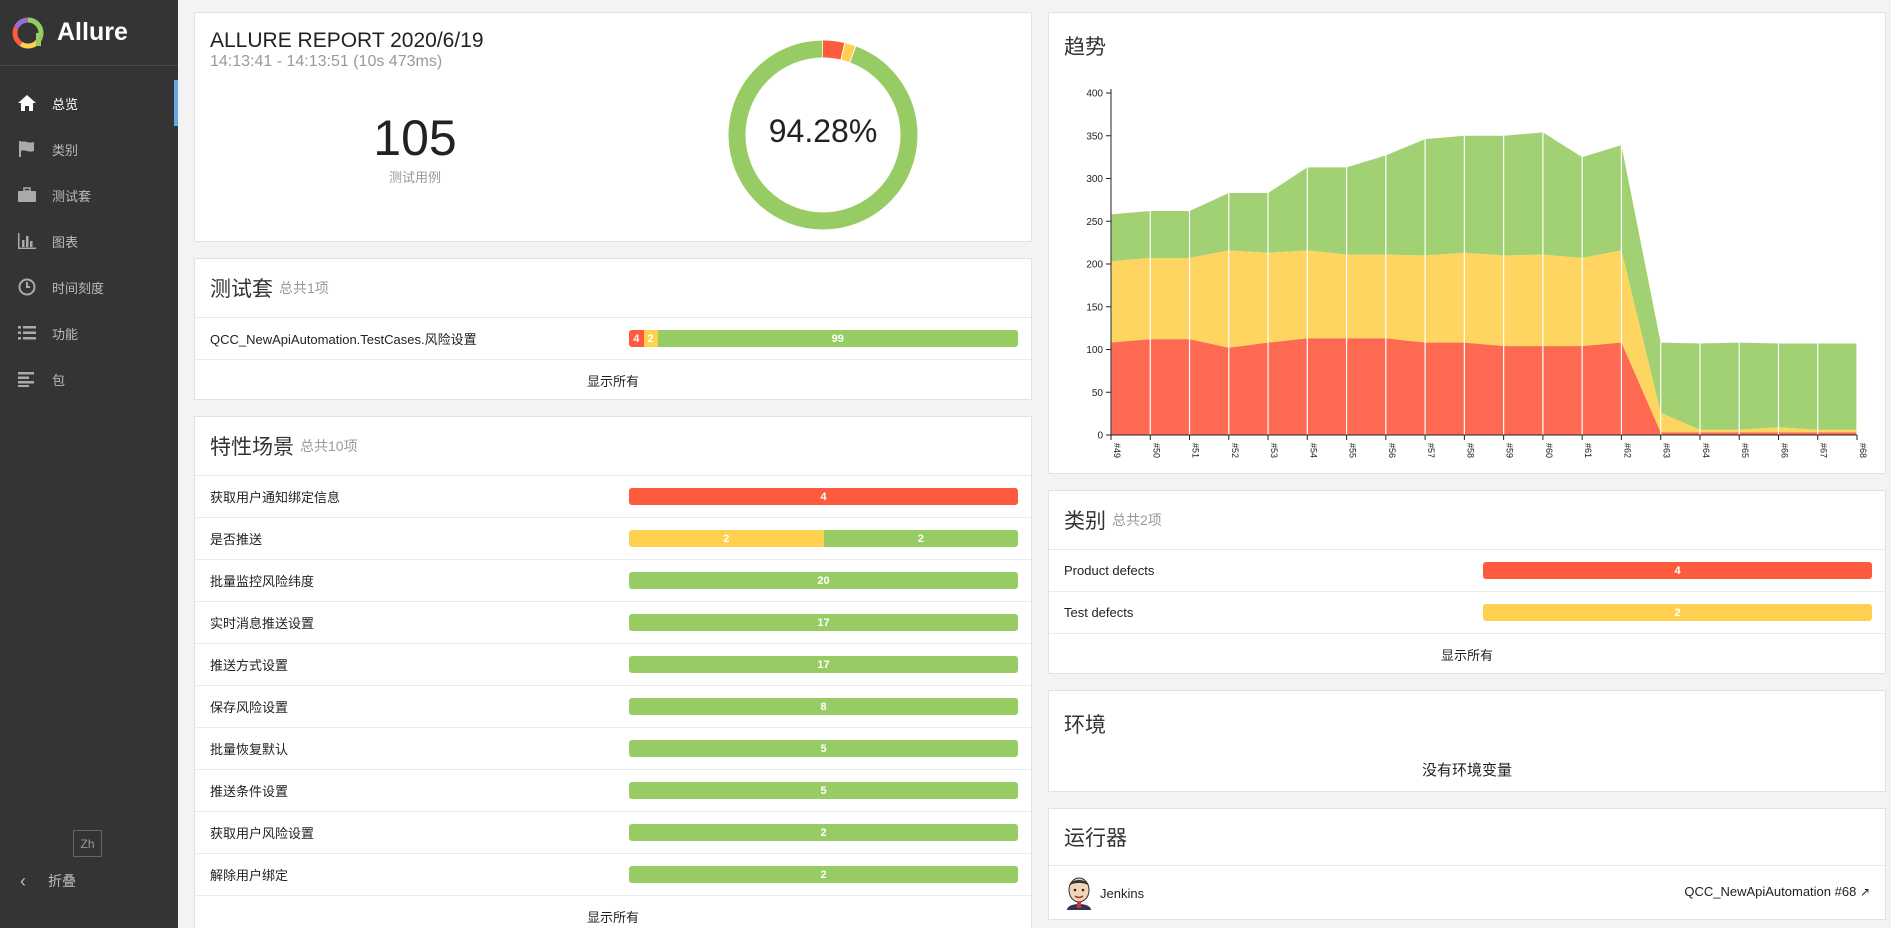 This screenshot has width=1891, height=928. What do you see at coordinates (1313, 450) in the screenshot?
I see `x-tick-label: #54` at bounding box center [1313, 450].